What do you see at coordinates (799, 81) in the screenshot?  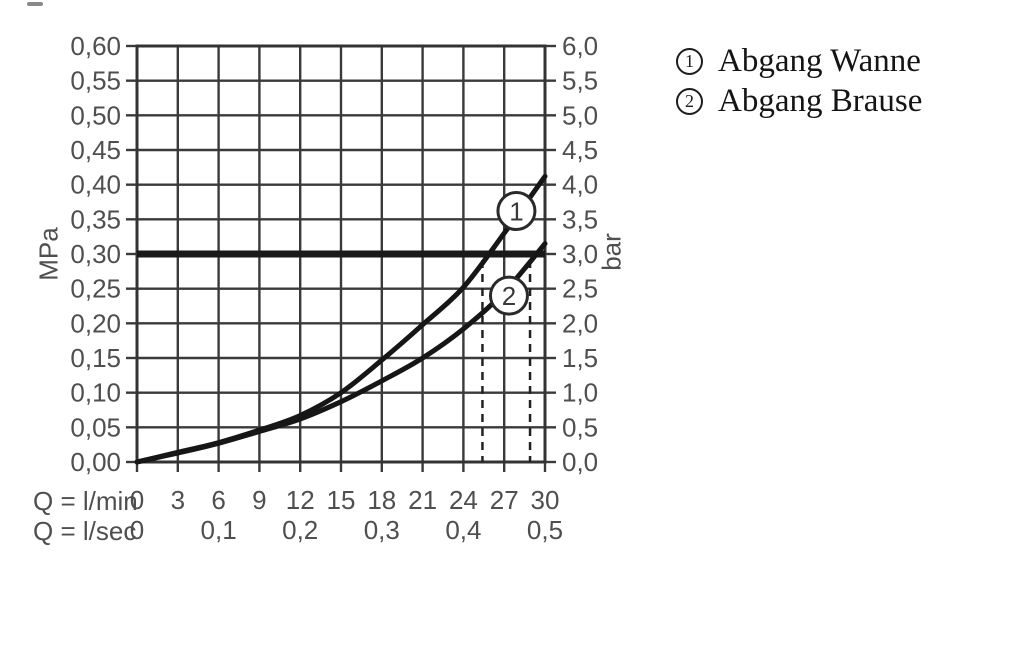 I see `legend: 1 Abgang Wanne 2 Abgang Brause` at bounding box center [799, 81].